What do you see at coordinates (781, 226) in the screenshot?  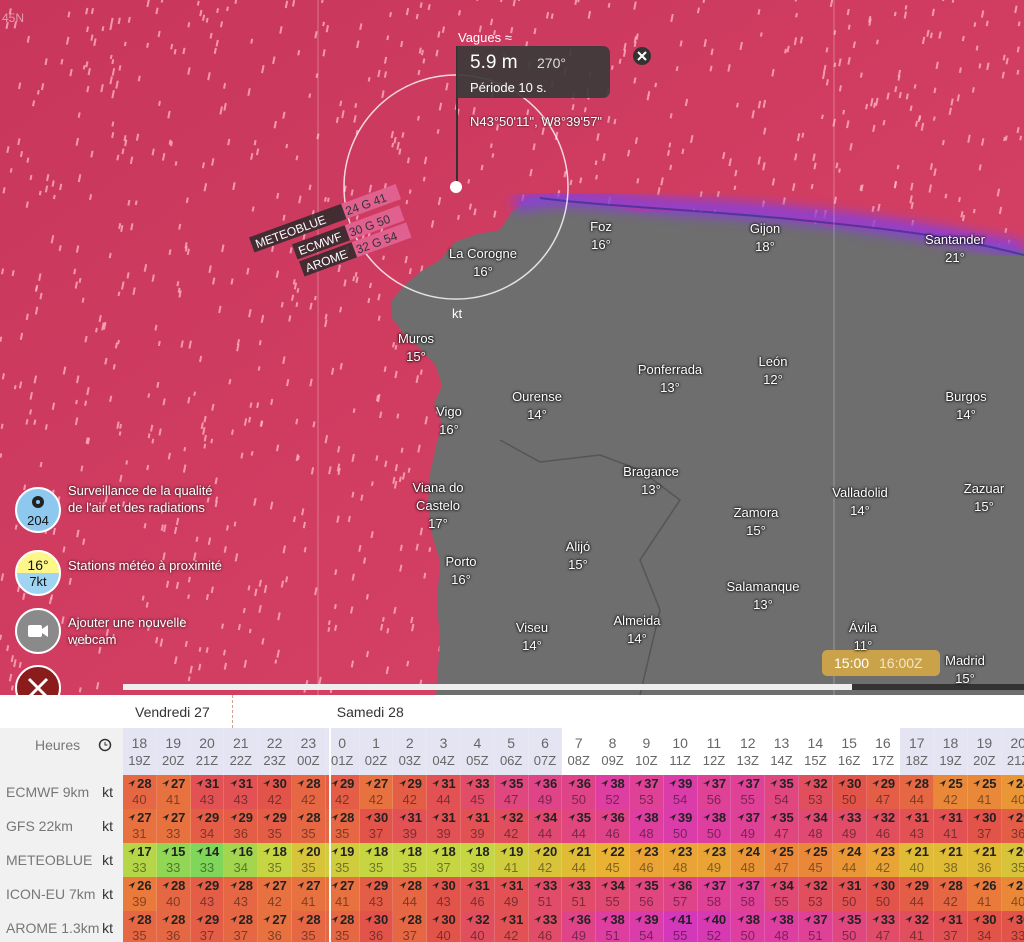 I see `coastline` at bounding box center [781, 226].